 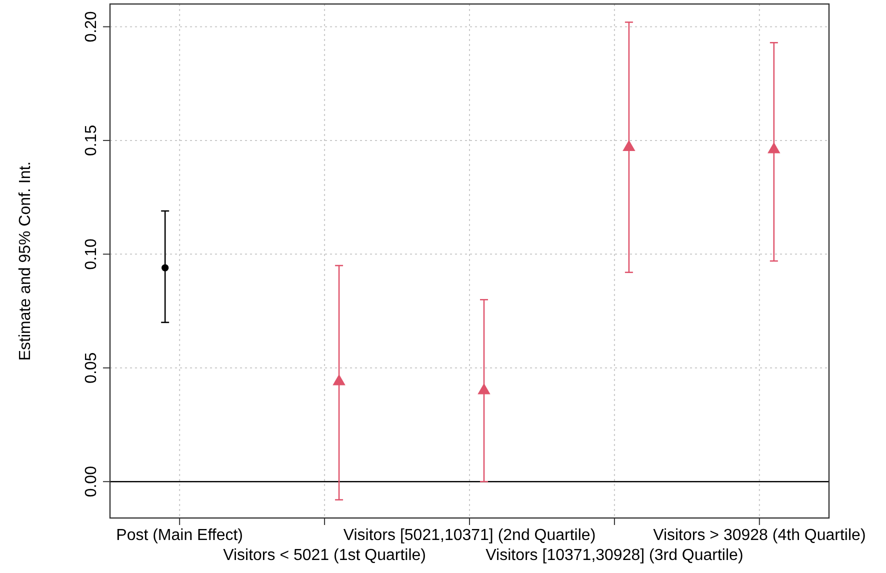 What do you see at coordinates (91, 368) in the screenshot?
I see `y-tick-label: 0.05` at bounding box center [91, 368].